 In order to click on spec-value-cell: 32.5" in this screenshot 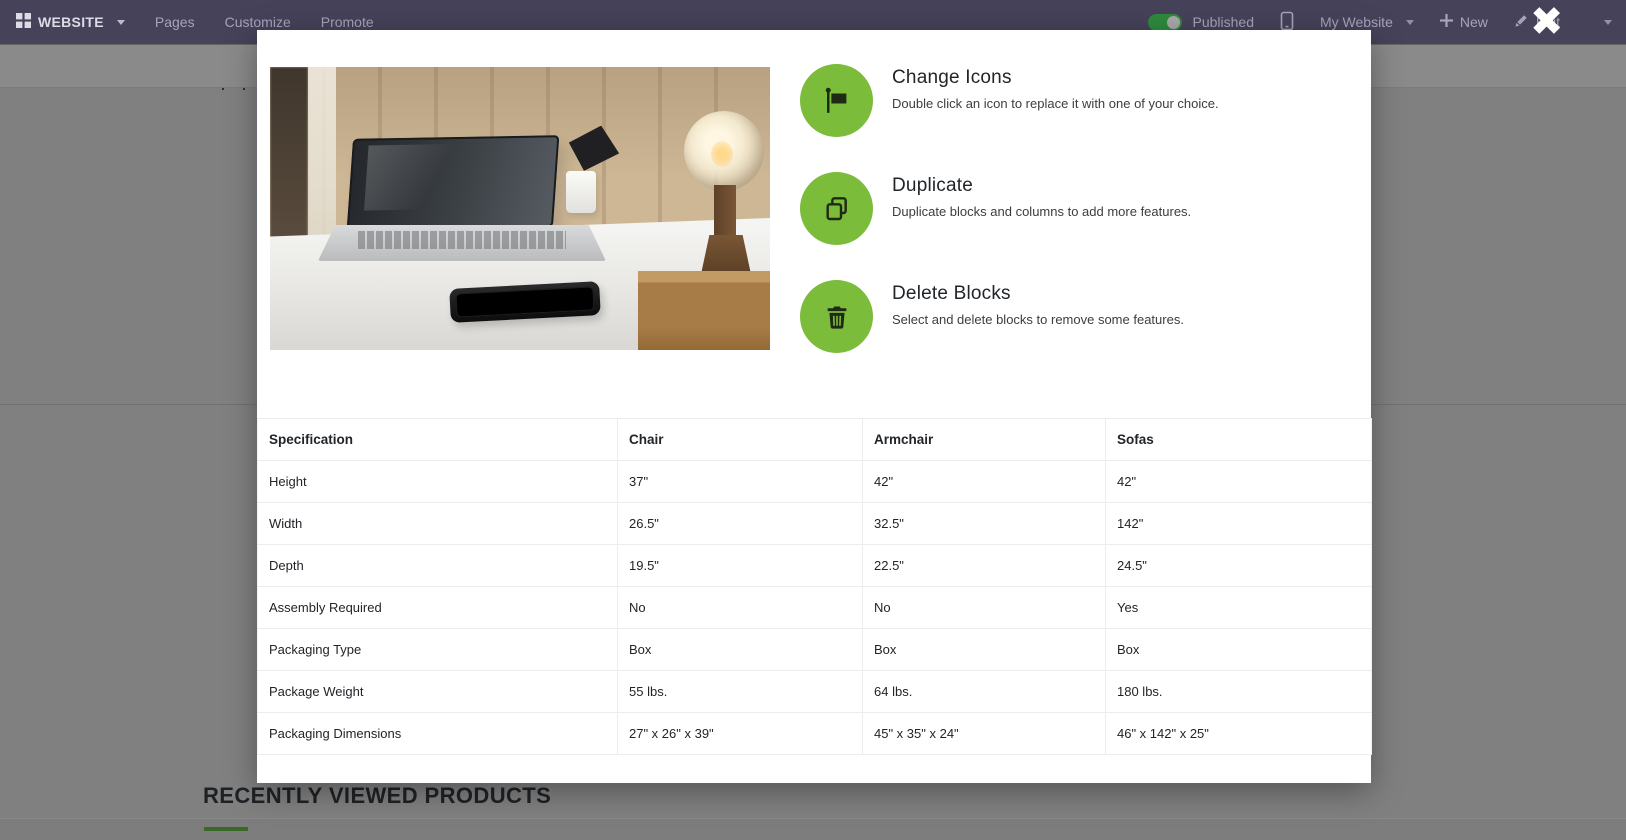, I will do `click(984, 523)`.